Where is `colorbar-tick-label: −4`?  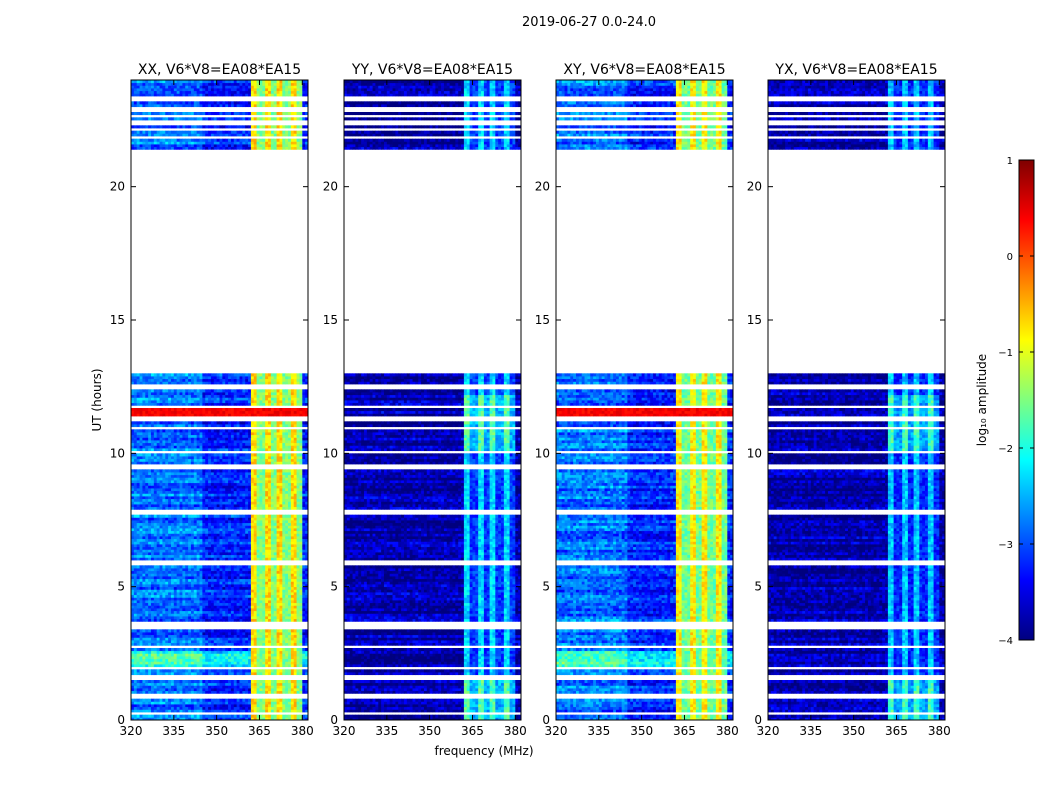 colorbar-tick-label: −4 is located at coordinates (1005, 641).